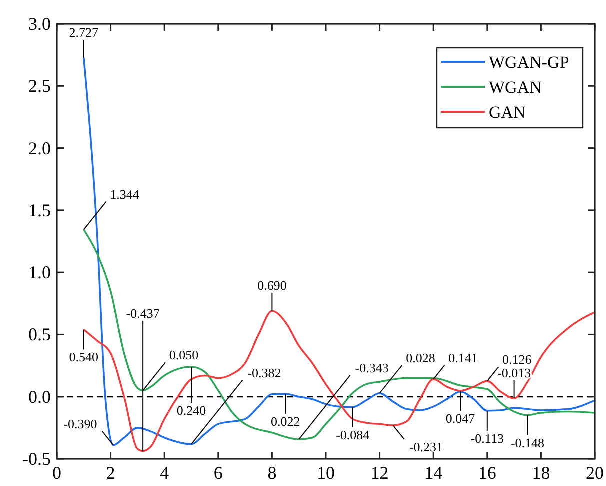 The image size is (606, 486). Describe the element at coordinates (326, 473) in the screenshot. I see `x-tick-label: 10` at that location.